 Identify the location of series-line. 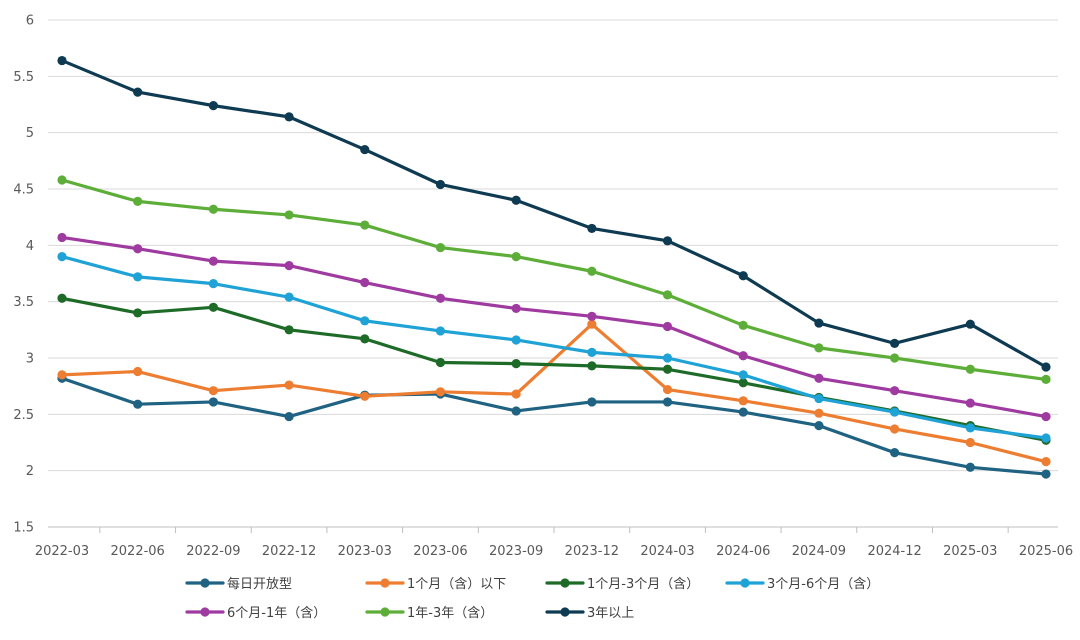
(554, 426).